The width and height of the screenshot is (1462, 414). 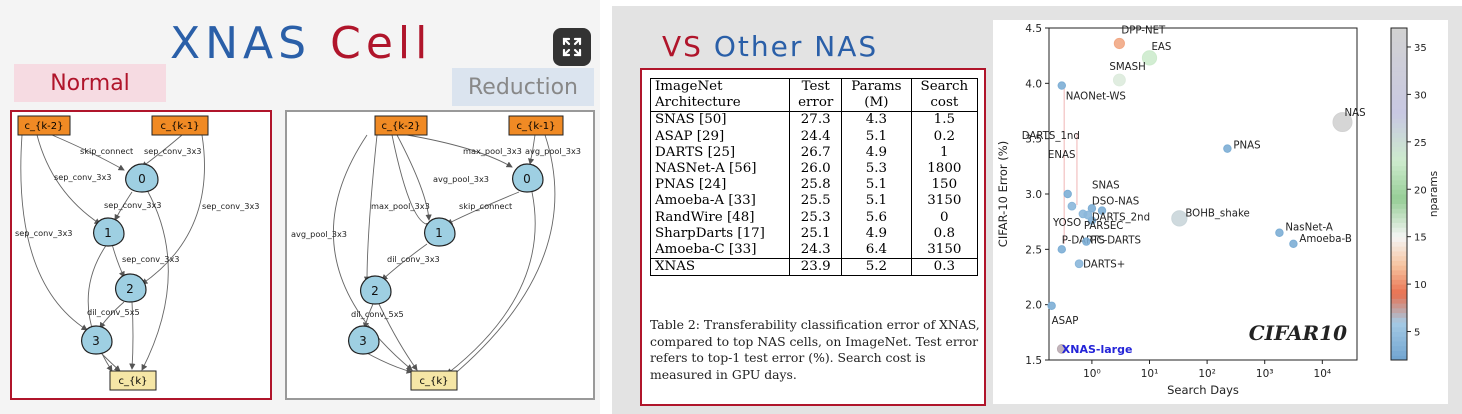 What do you see at coordinates (876, 217) in the screenshot?
I see `table-cell: 5.6` at bounding box center [876, 217].